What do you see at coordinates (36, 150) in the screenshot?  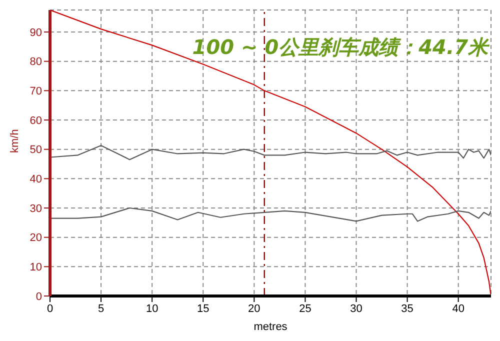 I see `y-tick-label: 50` at bounding box center [36, 150].